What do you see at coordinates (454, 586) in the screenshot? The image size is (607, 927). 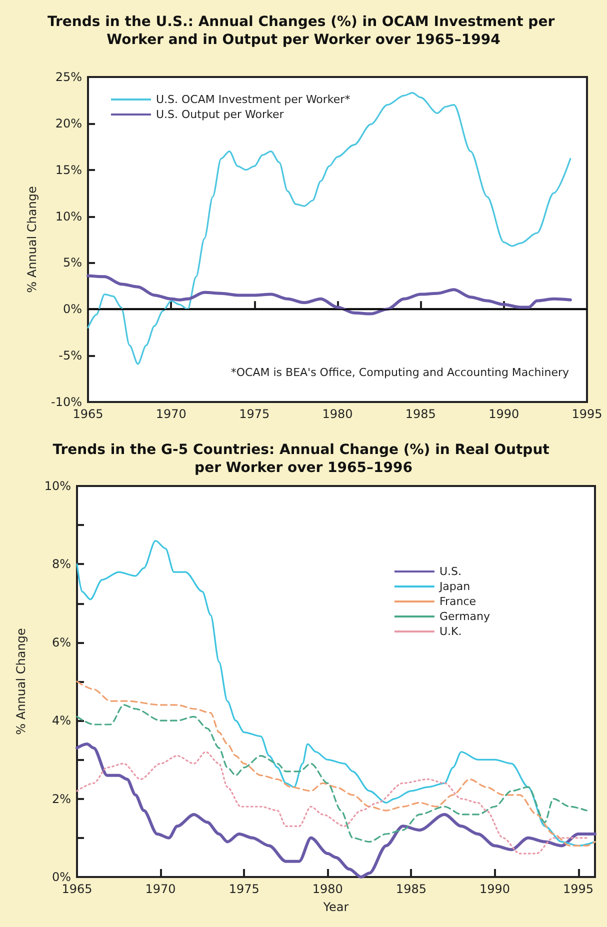 I see `legend-label: Japan` at bounding box center [454, 586].